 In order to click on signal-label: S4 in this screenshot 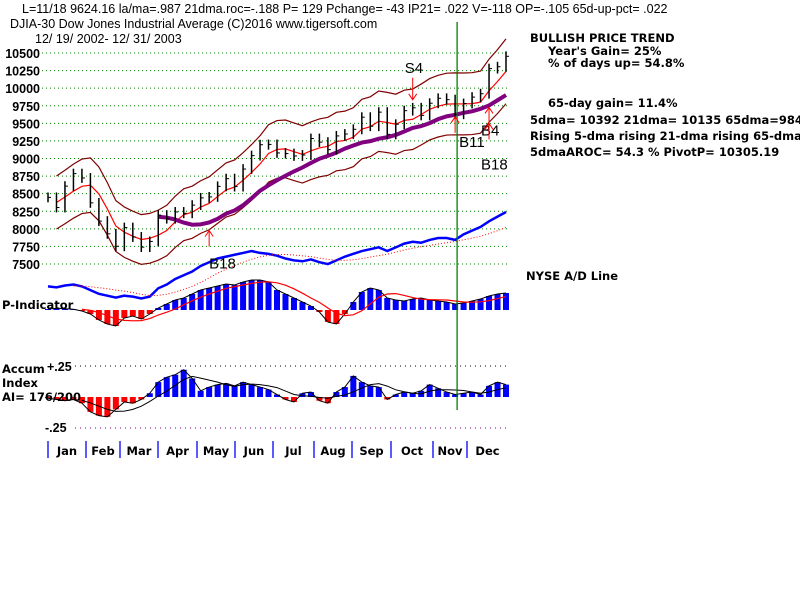, I will do `click(414, 68)`.